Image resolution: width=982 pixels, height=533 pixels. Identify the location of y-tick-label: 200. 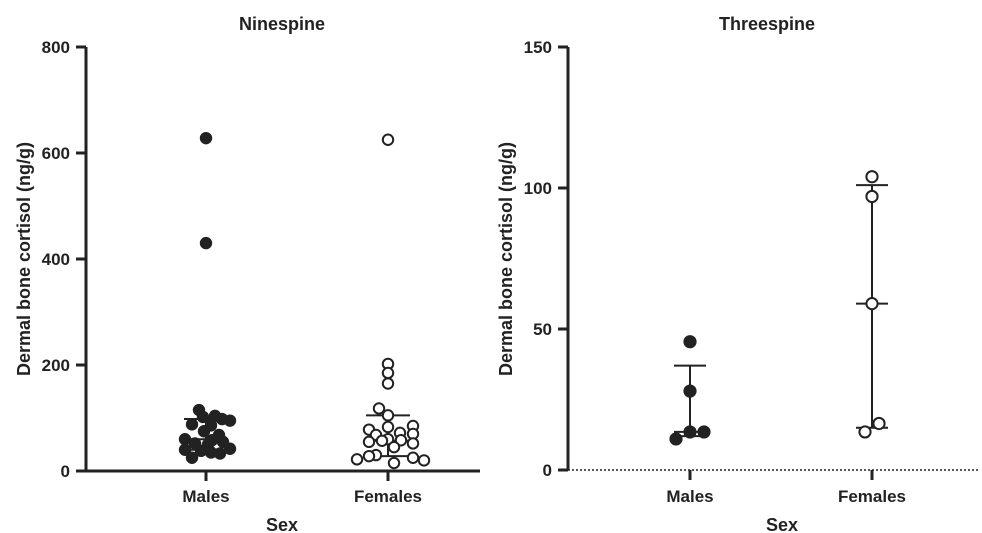
(56, 365).